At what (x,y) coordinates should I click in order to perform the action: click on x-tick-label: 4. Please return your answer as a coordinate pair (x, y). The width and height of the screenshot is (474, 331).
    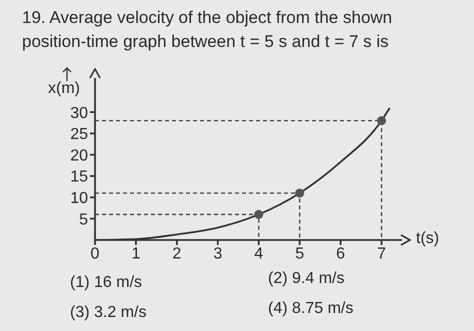
    Looking at the image, I should click on (259, 253).